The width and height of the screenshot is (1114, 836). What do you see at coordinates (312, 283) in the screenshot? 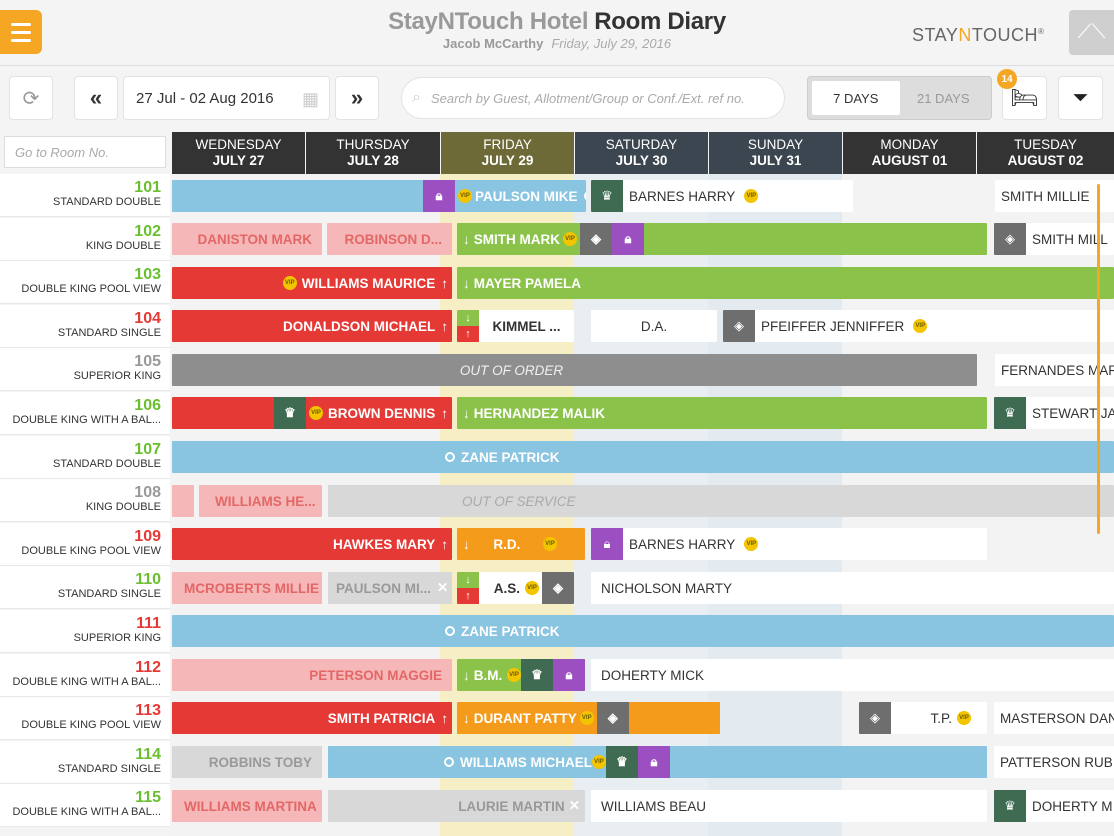
I see `reservation-bar: VIP WILLIAMS MAURICE ↑` at bounding box center [312, 283].